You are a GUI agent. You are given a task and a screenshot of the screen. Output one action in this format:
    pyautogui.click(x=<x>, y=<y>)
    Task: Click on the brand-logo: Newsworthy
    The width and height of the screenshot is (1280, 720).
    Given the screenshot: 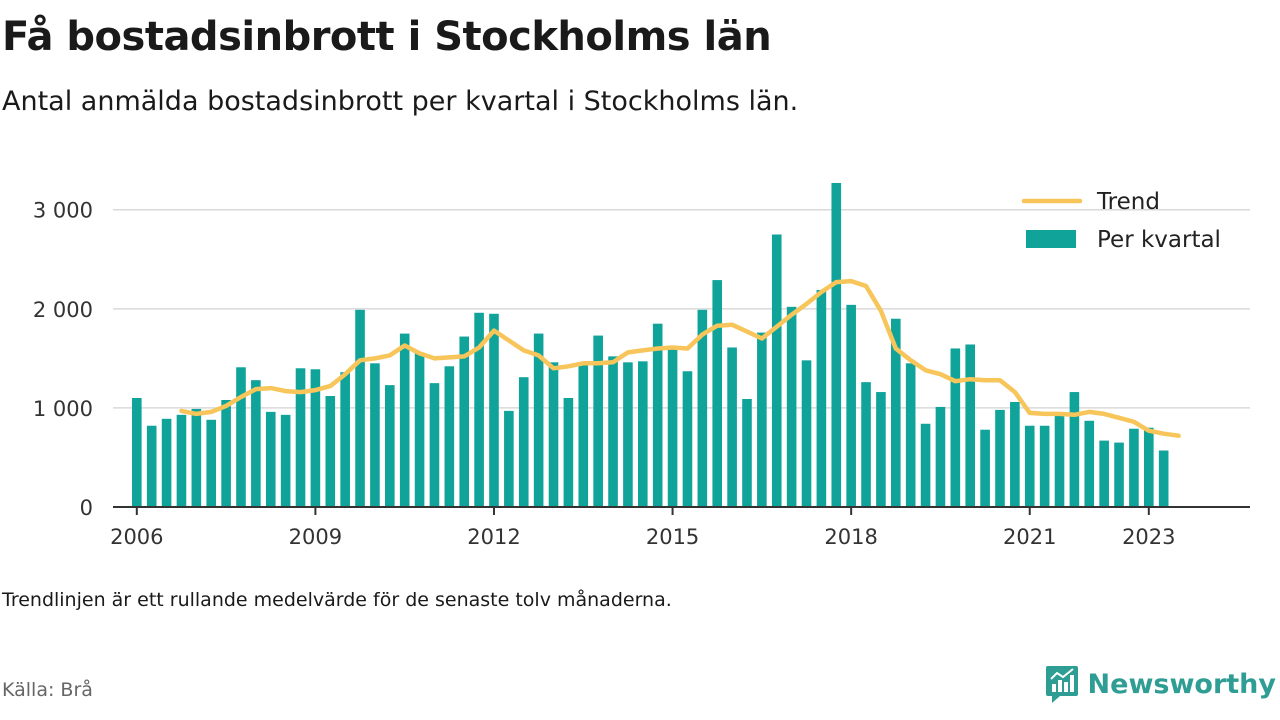 What is the action you would take?
    pyautogui.click(x=1160, y=684)
    